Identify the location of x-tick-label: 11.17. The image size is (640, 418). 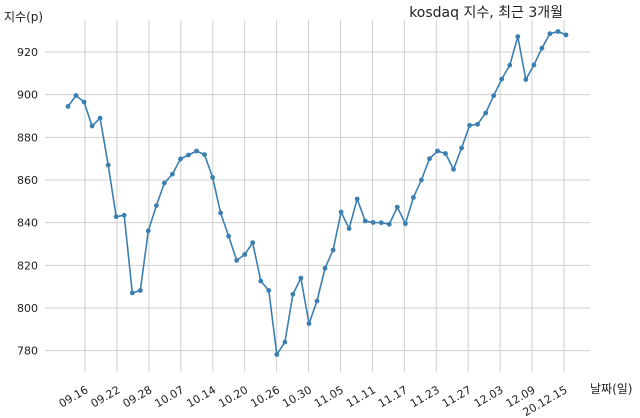
(393, 396).